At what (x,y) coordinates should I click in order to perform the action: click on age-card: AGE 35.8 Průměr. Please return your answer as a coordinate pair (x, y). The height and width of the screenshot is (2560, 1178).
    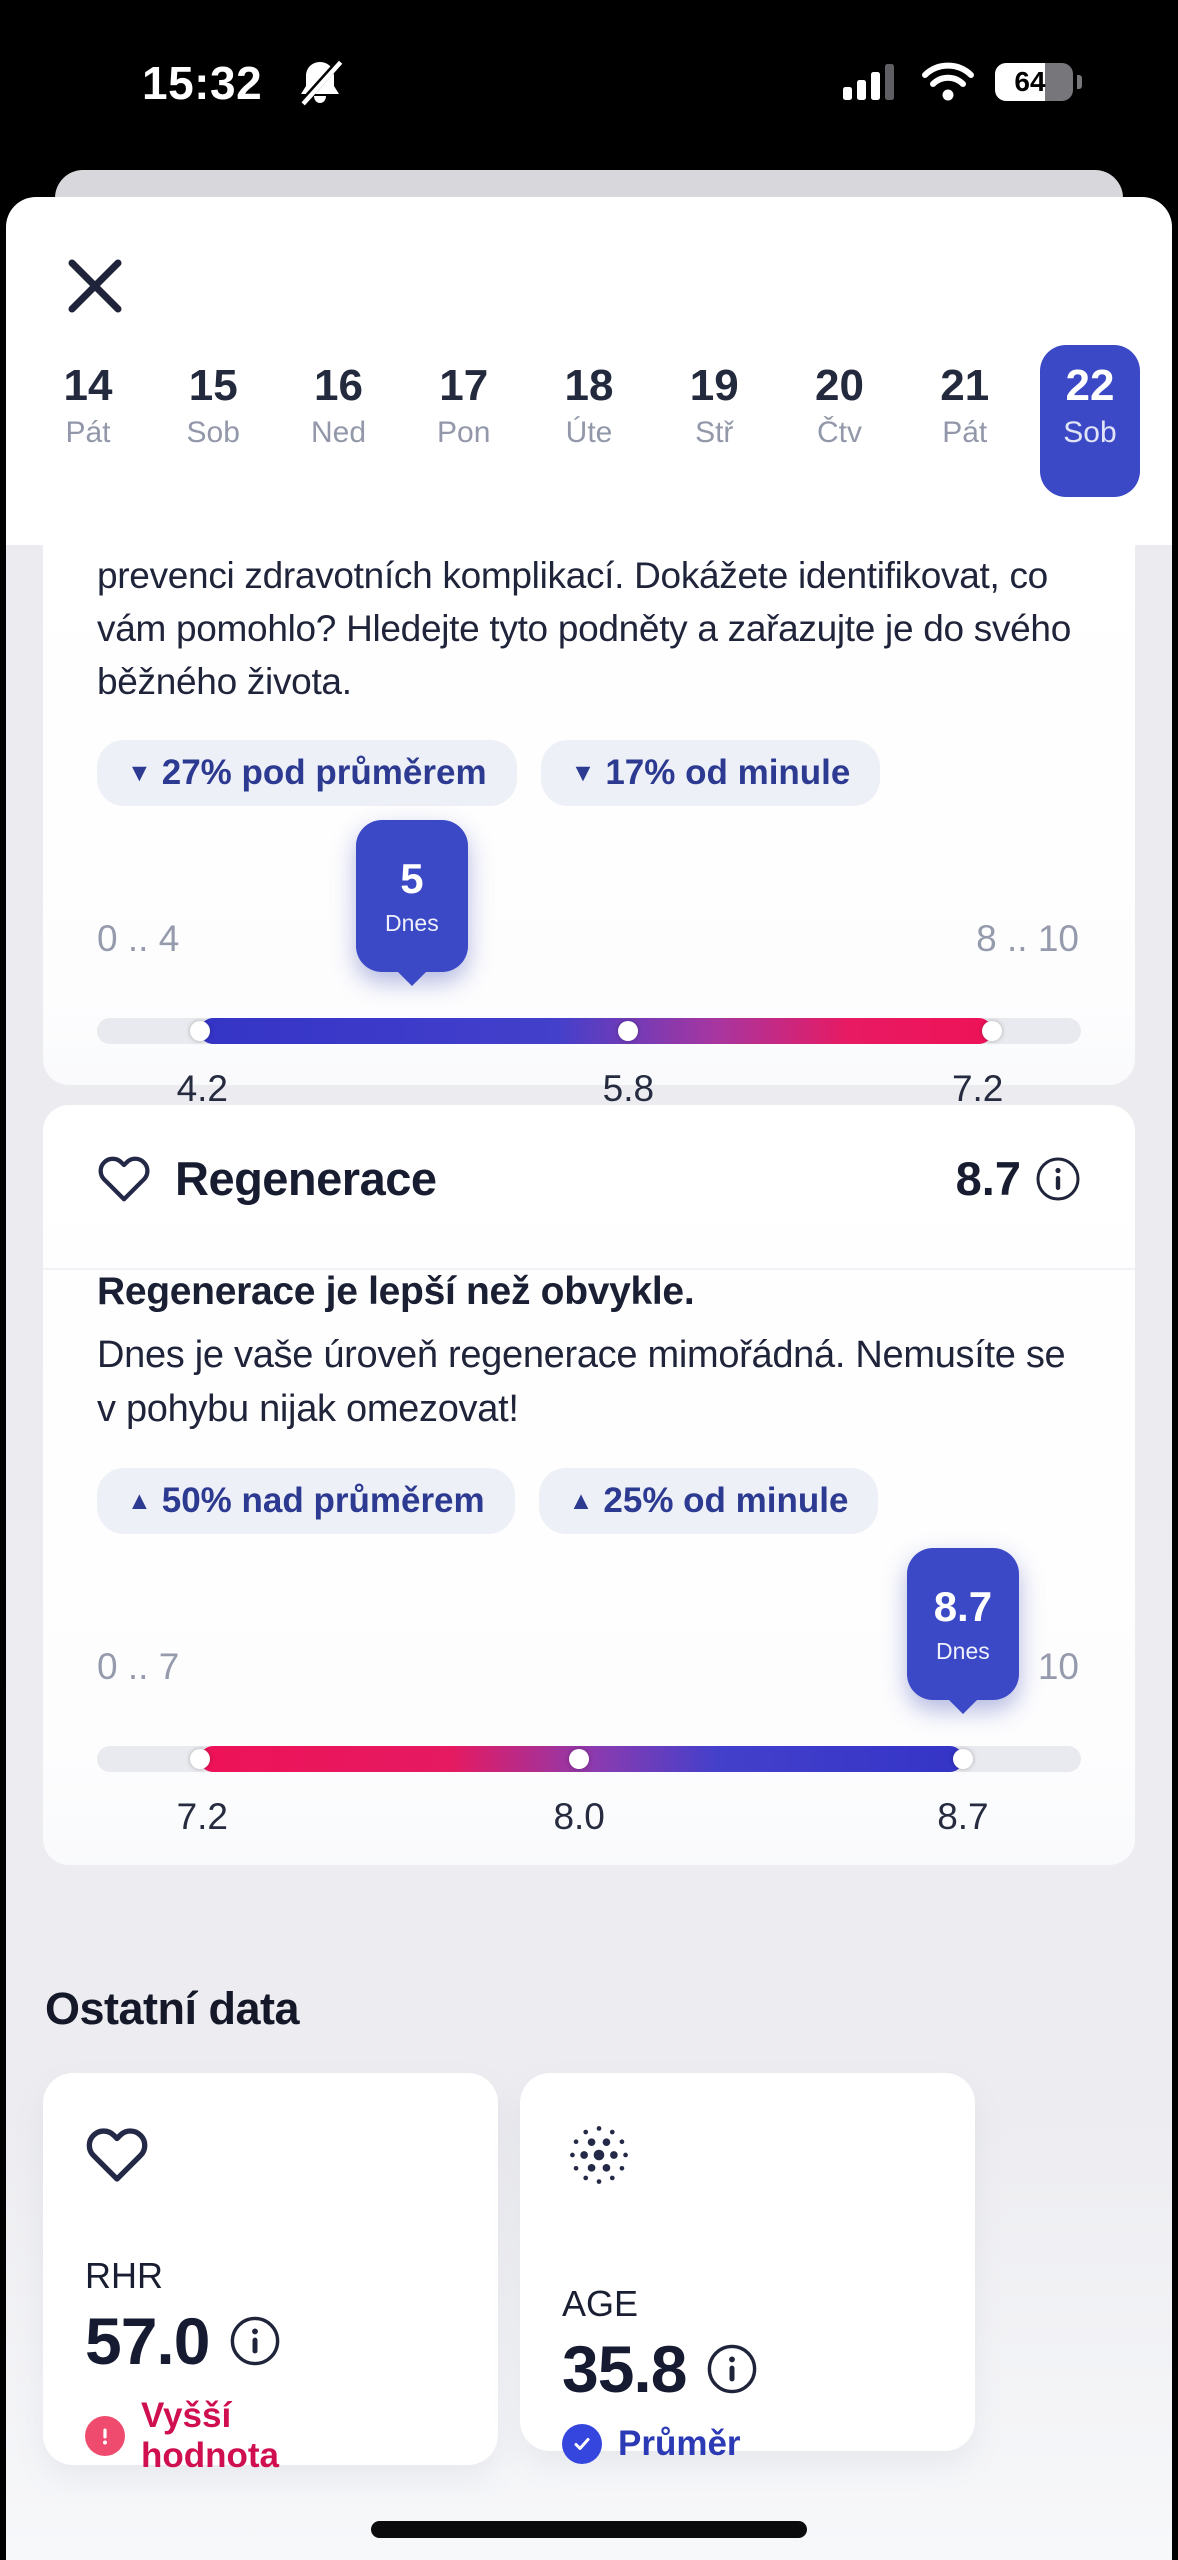
    Looking at the image, I should click on (747, 2268).